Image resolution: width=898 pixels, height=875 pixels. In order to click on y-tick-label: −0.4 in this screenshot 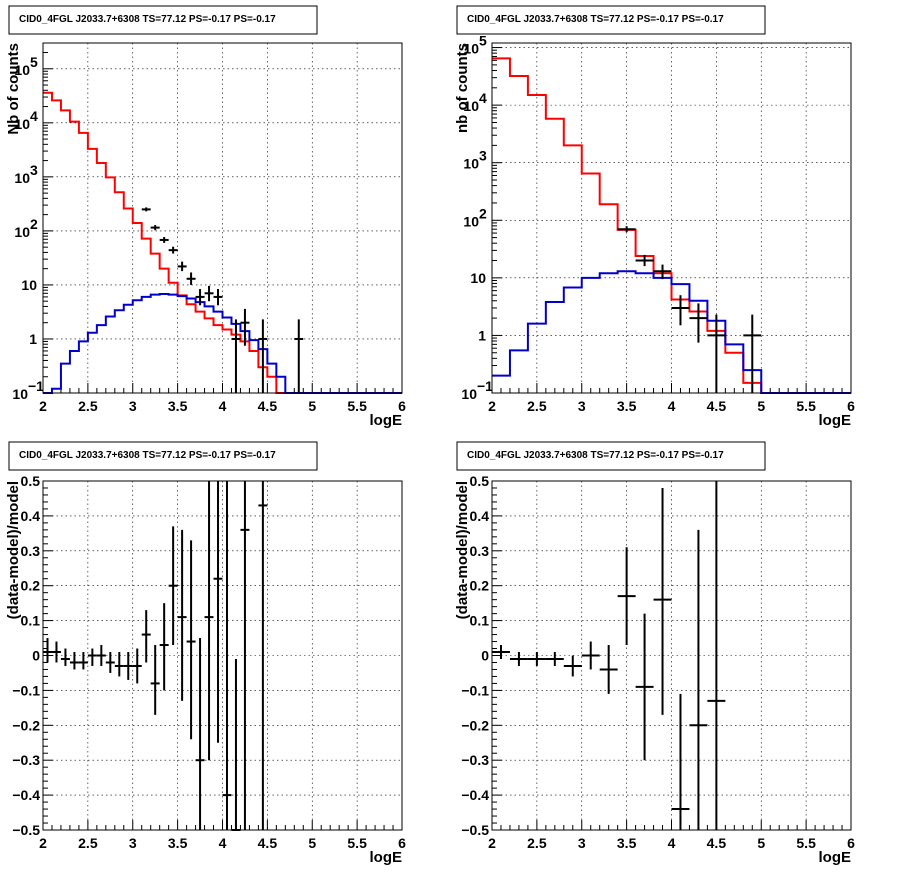, I will do `click(475, 795)`.